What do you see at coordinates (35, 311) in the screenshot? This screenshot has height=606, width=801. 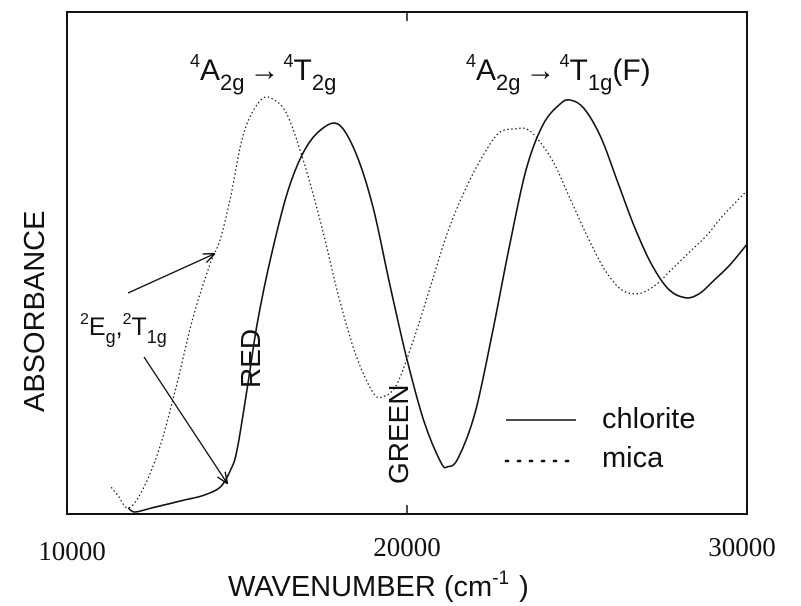 I see `y-axis-label: ABSORBANCE` at bounding box center [35, 311].